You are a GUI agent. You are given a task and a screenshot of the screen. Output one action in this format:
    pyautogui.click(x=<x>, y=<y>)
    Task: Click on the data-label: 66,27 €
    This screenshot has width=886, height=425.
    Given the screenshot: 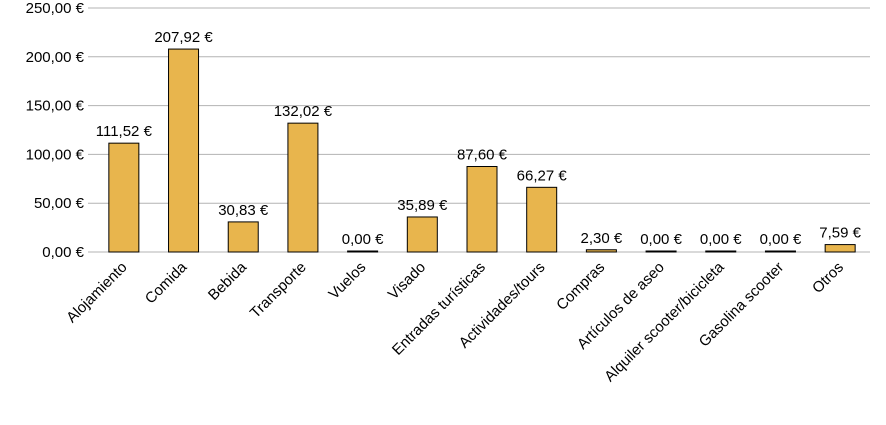 What is the action you would take?
    pyautogui.click(x=542, y=175)
    